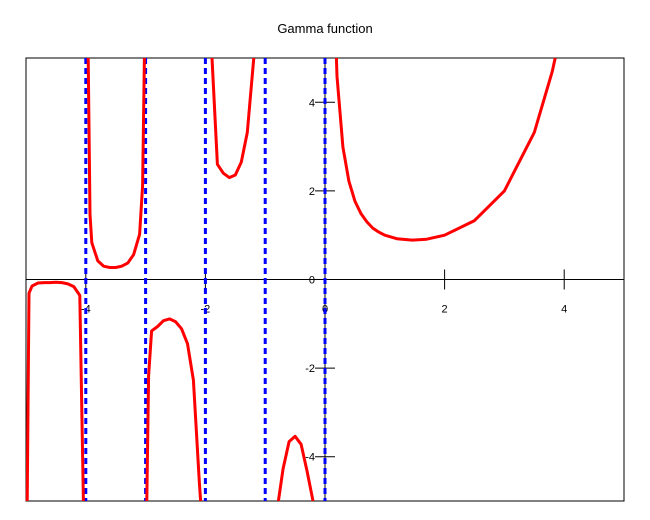 The width and height of the screenshot is (650, 520). Describe the element at coordinates (325, 28) in the screenshot. I see `chart-title: Gamma function` at that location.